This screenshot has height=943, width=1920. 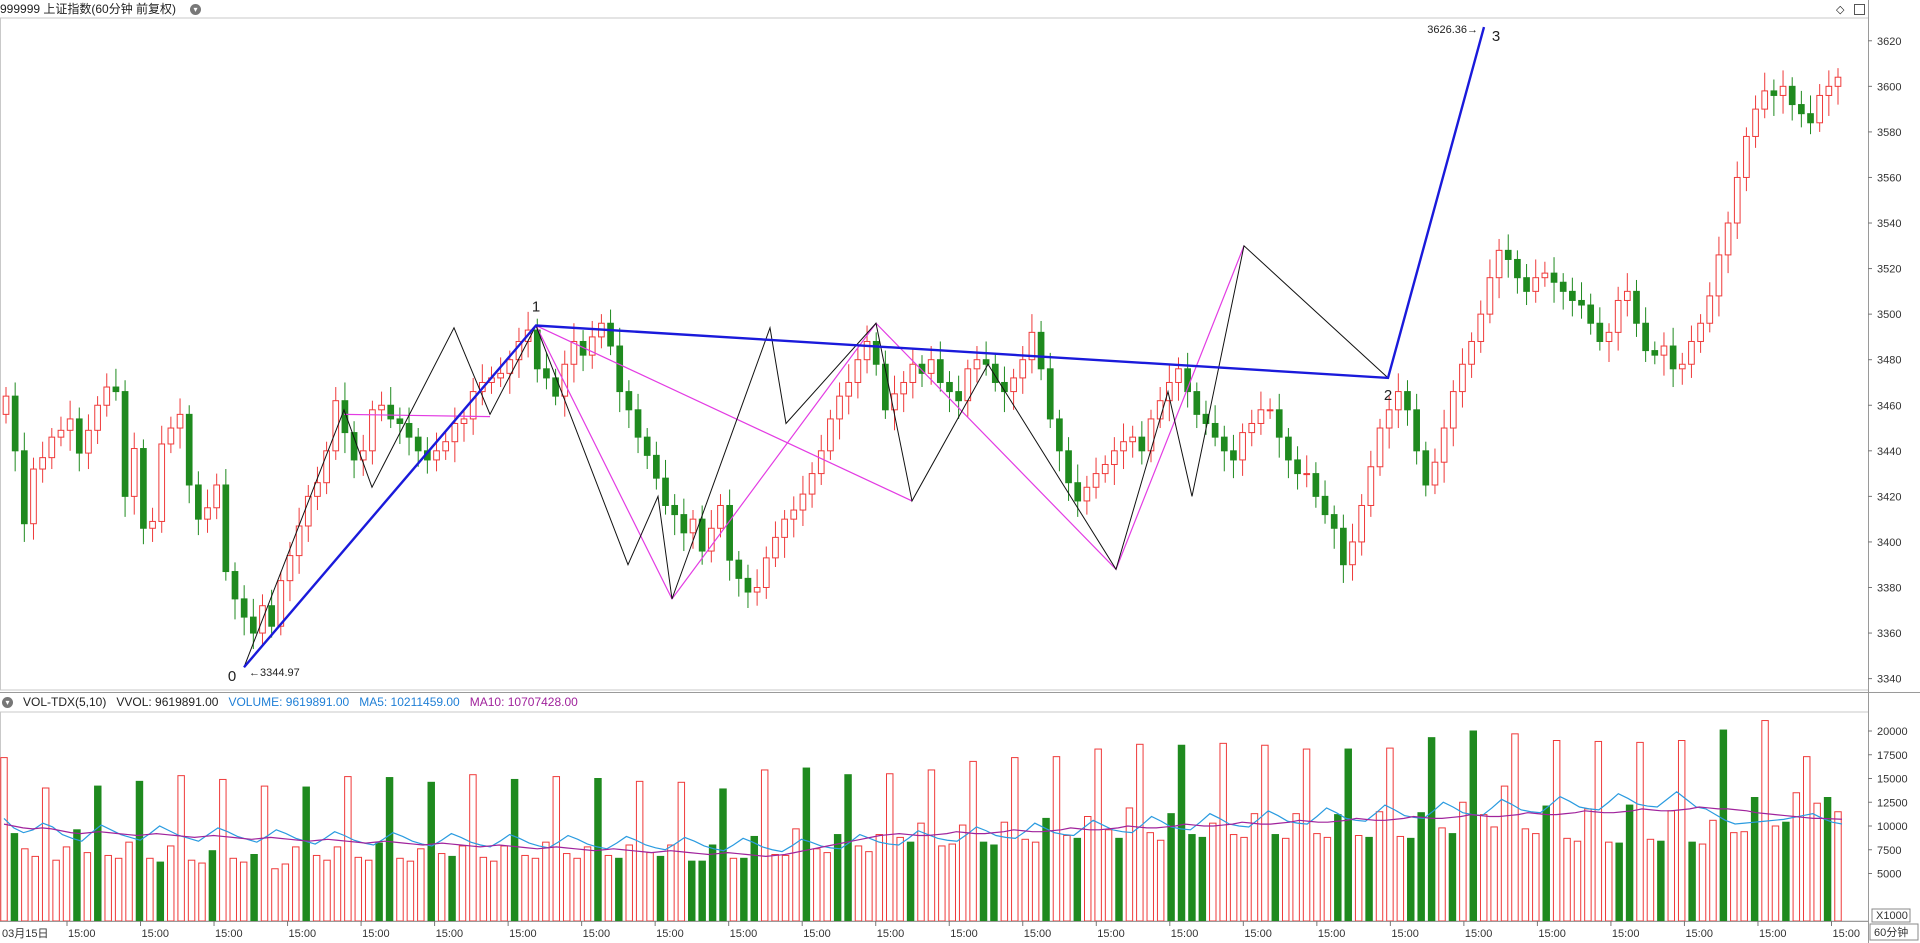 I want to click on wave-secondary-line, so click(x=724, y=413).